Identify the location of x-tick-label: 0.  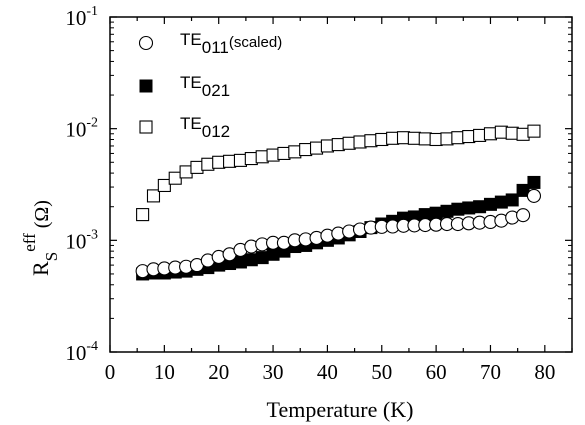
(110, 372).